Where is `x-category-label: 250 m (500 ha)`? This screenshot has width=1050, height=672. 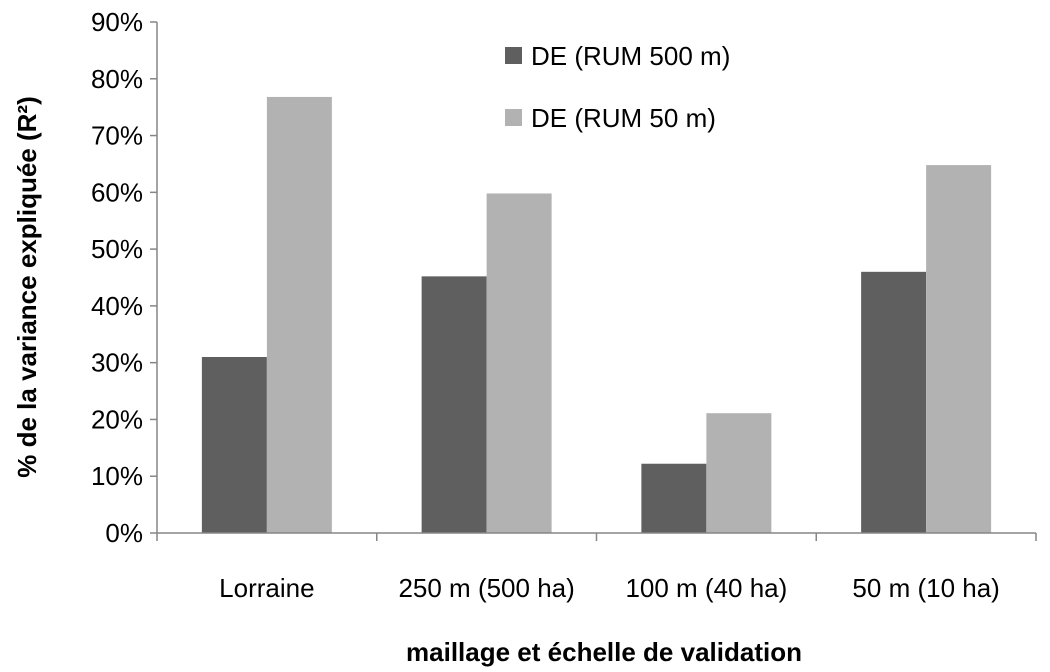
x-category-label: 250 m (500 ha) is located at coordinates (486, 588).